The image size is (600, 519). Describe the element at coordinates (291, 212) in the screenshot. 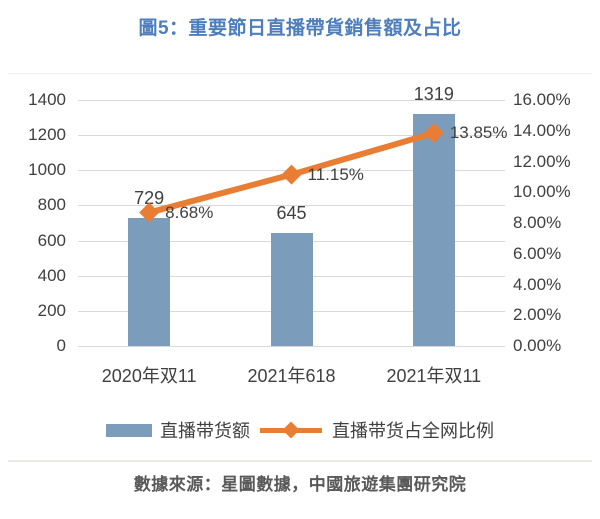

I see `bar-value-label: 645` at that location.